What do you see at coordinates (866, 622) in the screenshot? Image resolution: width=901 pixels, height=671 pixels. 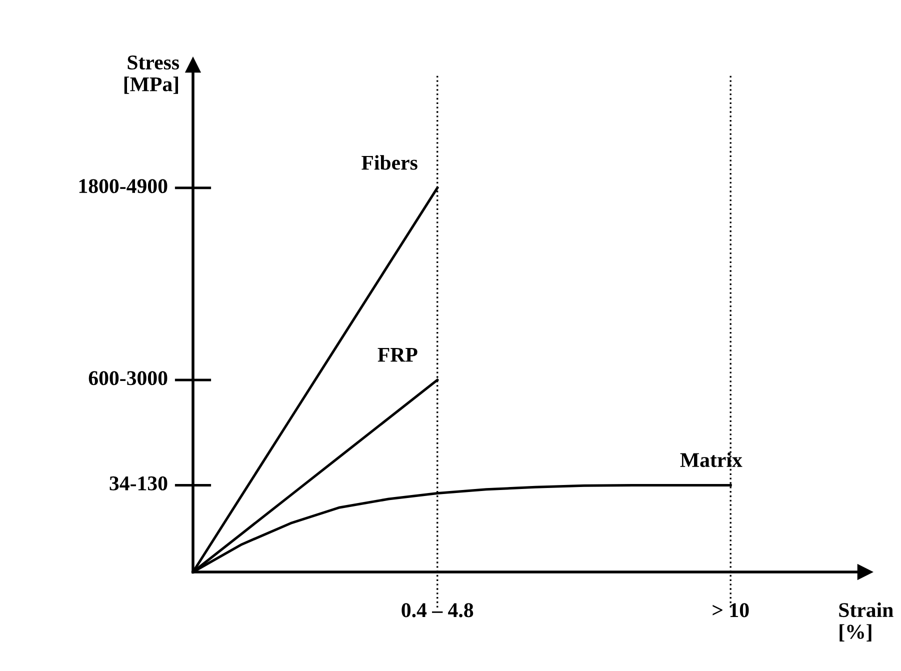 I see `x-axis-title: Strain [%]` at bounding box center [866, 622].